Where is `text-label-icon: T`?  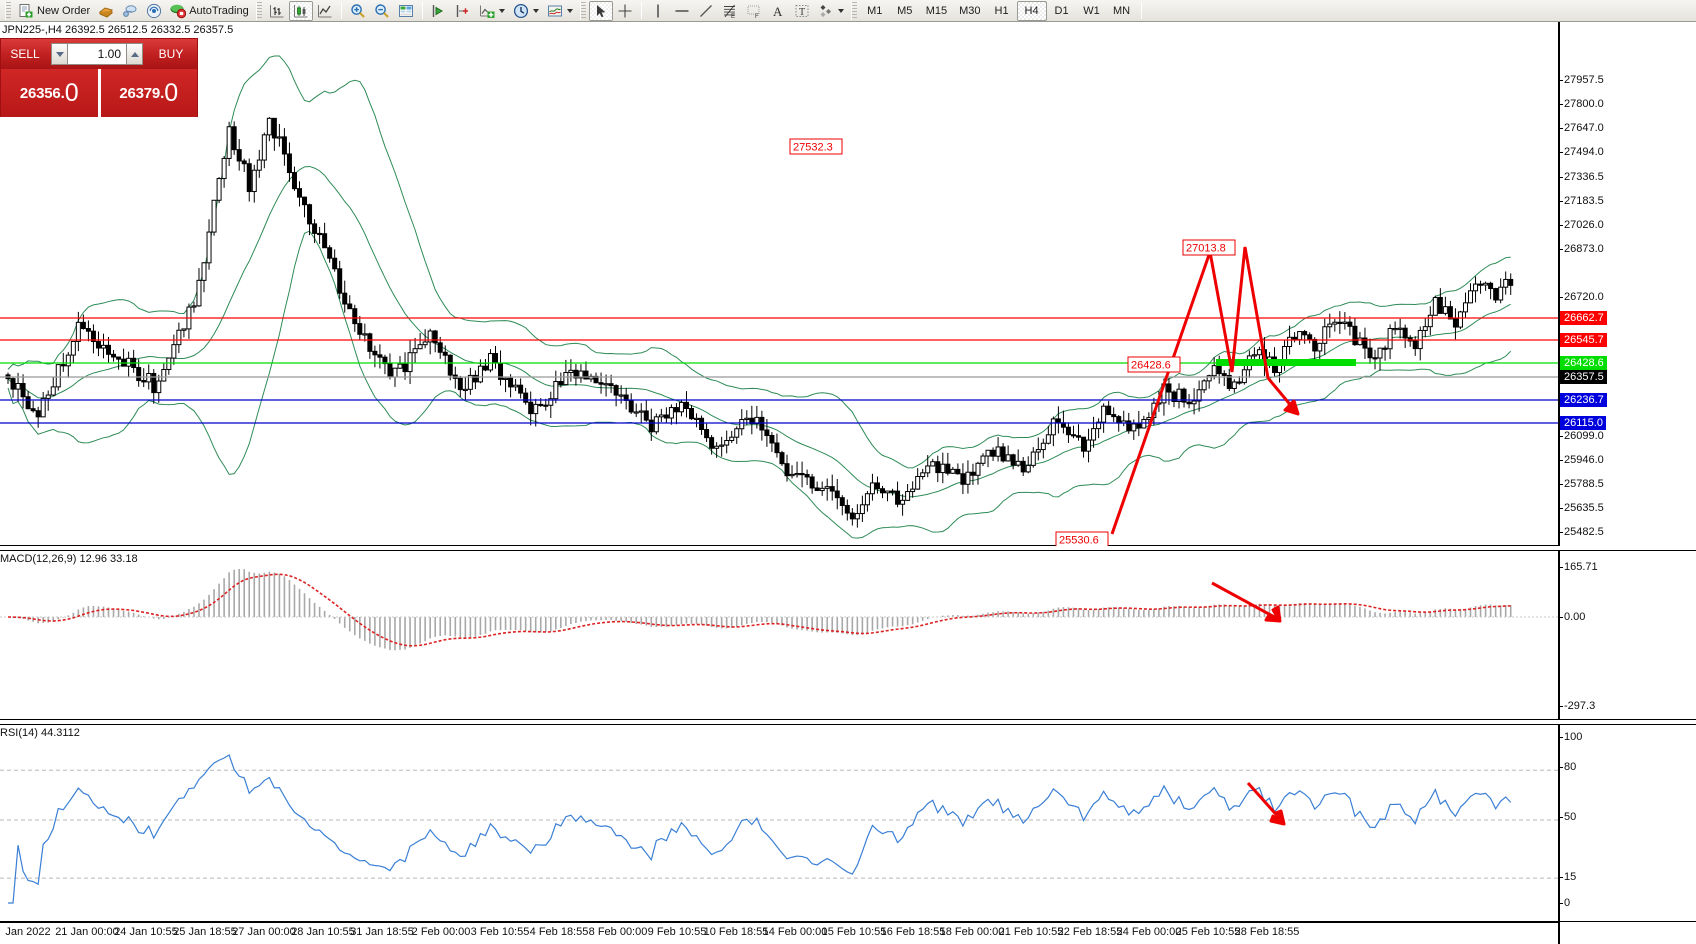 text-label-icon: T is located at coordinates (802, 11).